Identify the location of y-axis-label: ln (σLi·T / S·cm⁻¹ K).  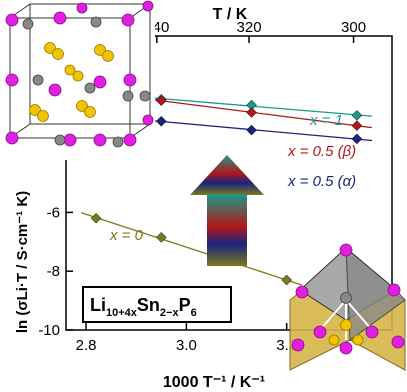
(22, 262).